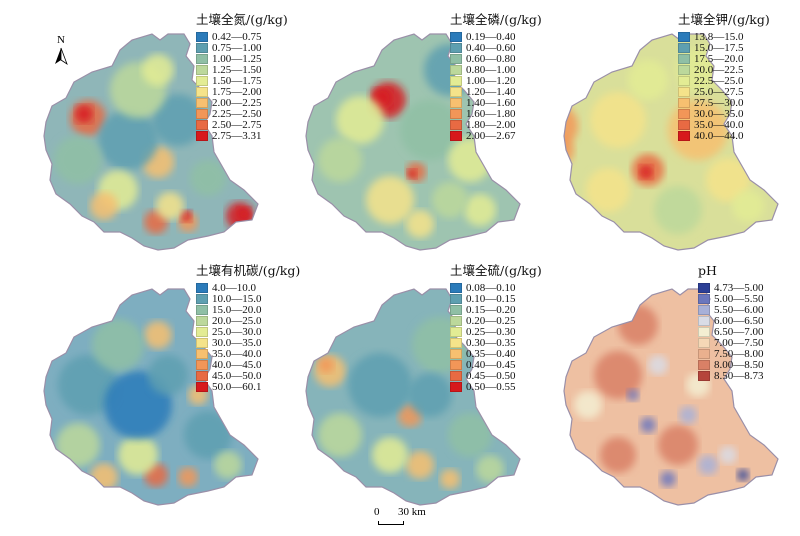  What do you see at coordinates (237, 365) in the screenshot?
I see `legend-range-label: 40.0—45.0` at bounding box center [237, 365].